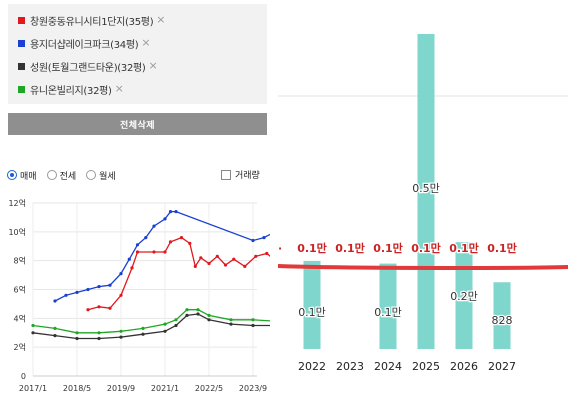 Image resolution: width=568 pixels, height=408 pixels. I want to click on apartment-name: 용지더샵레이크파크(34평), so click(84, 45).